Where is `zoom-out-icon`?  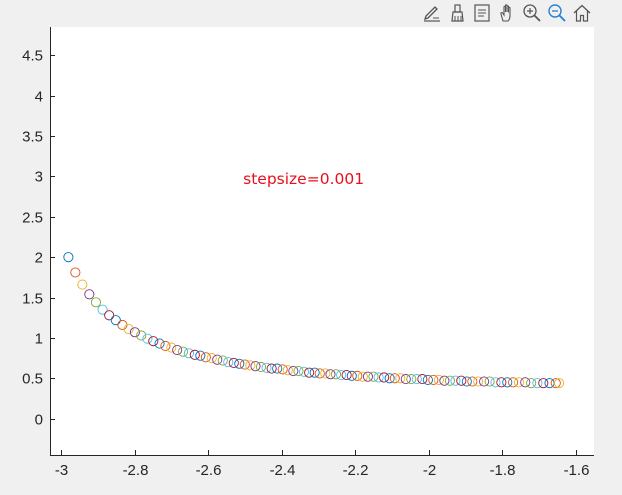 zoom-out-icon is located at coordinates (557, 13).